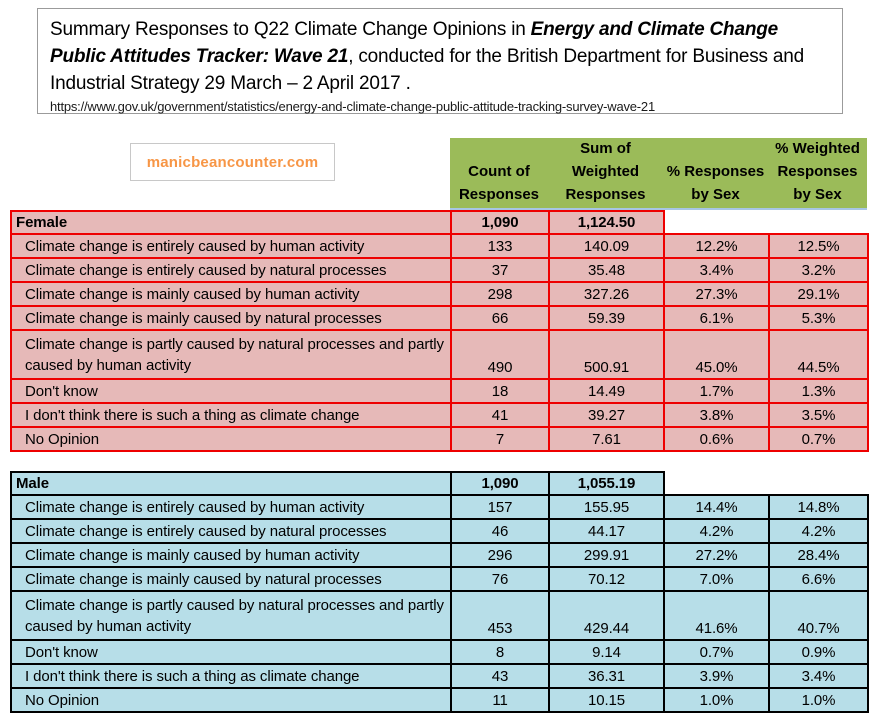 This screenshot has width=877, height=718. What do you see at coordinates (716, 676) in the screenshot?
I see `pct-responses-cell: 3.9%` at bounding box center [716, 676].